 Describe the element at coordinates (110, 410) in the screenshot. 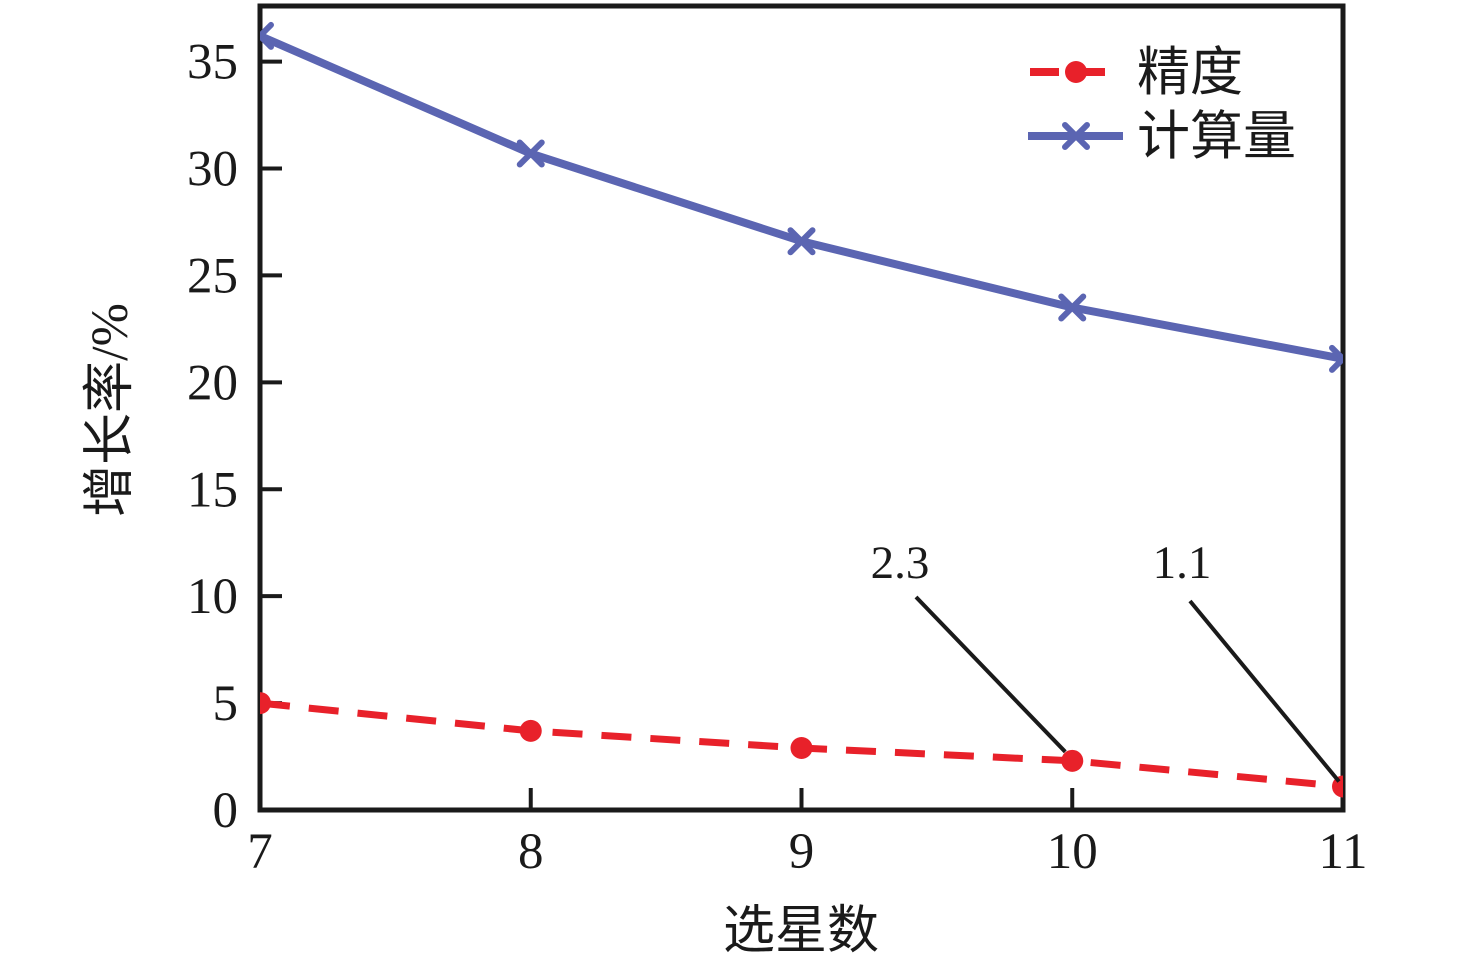

I see `y-axis-label: 增长率/%` at that location.